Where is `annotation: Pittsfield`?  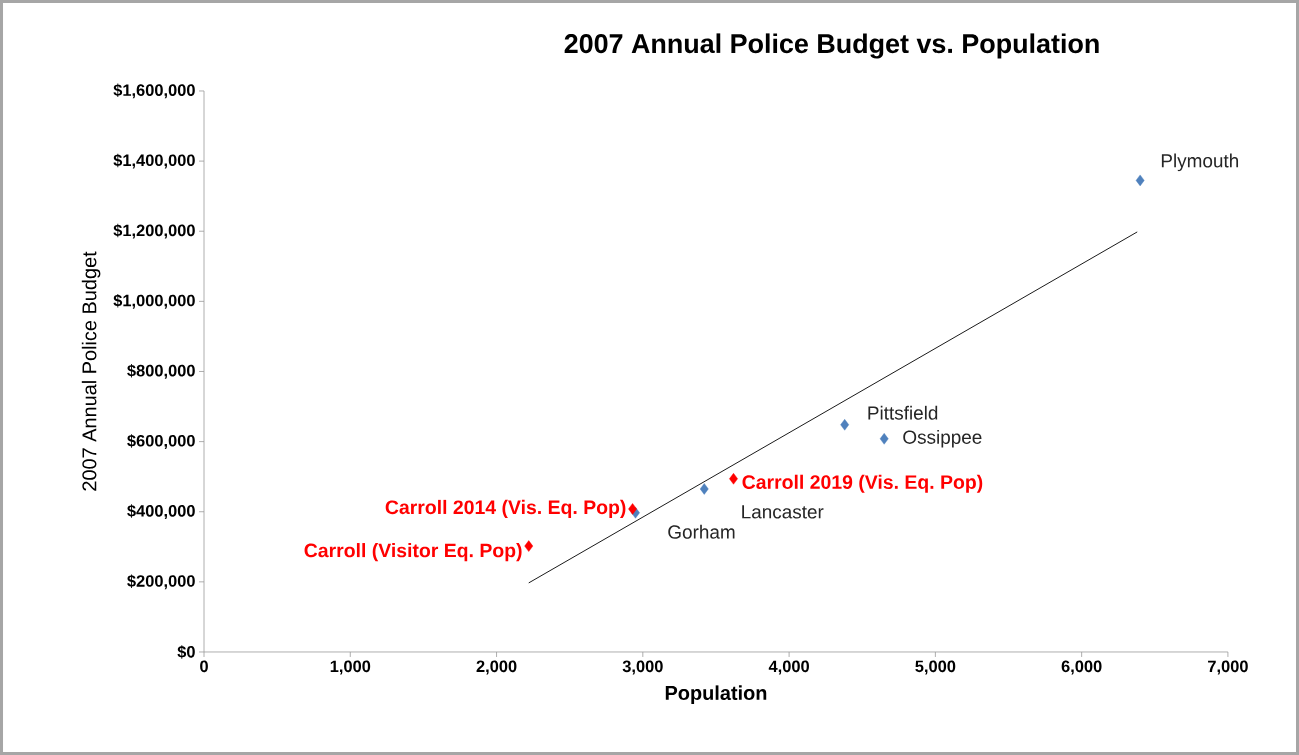
annotation: Pittsfield is located at coordinates (903, 412).